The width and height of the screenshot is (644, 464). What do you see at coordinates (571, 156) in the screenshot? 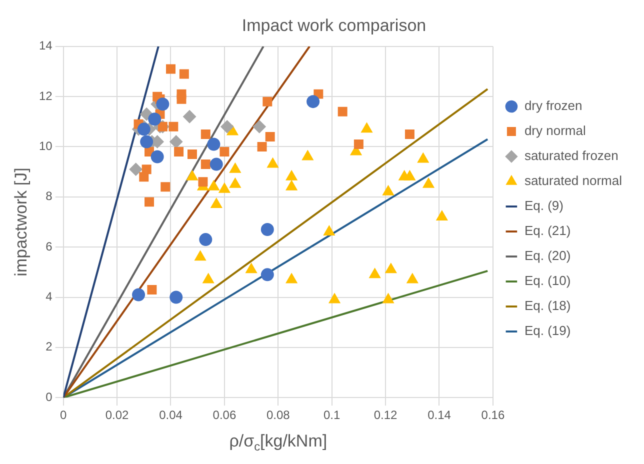
I see `legend-label: saturated frozen` at bounding box center [571, 156].